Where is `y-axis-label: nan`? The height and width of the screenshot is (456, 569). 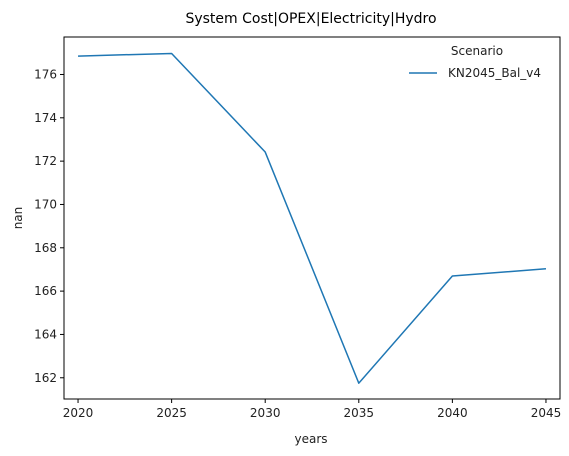
y-axis-label: nan is located at coordinates (18, 218).